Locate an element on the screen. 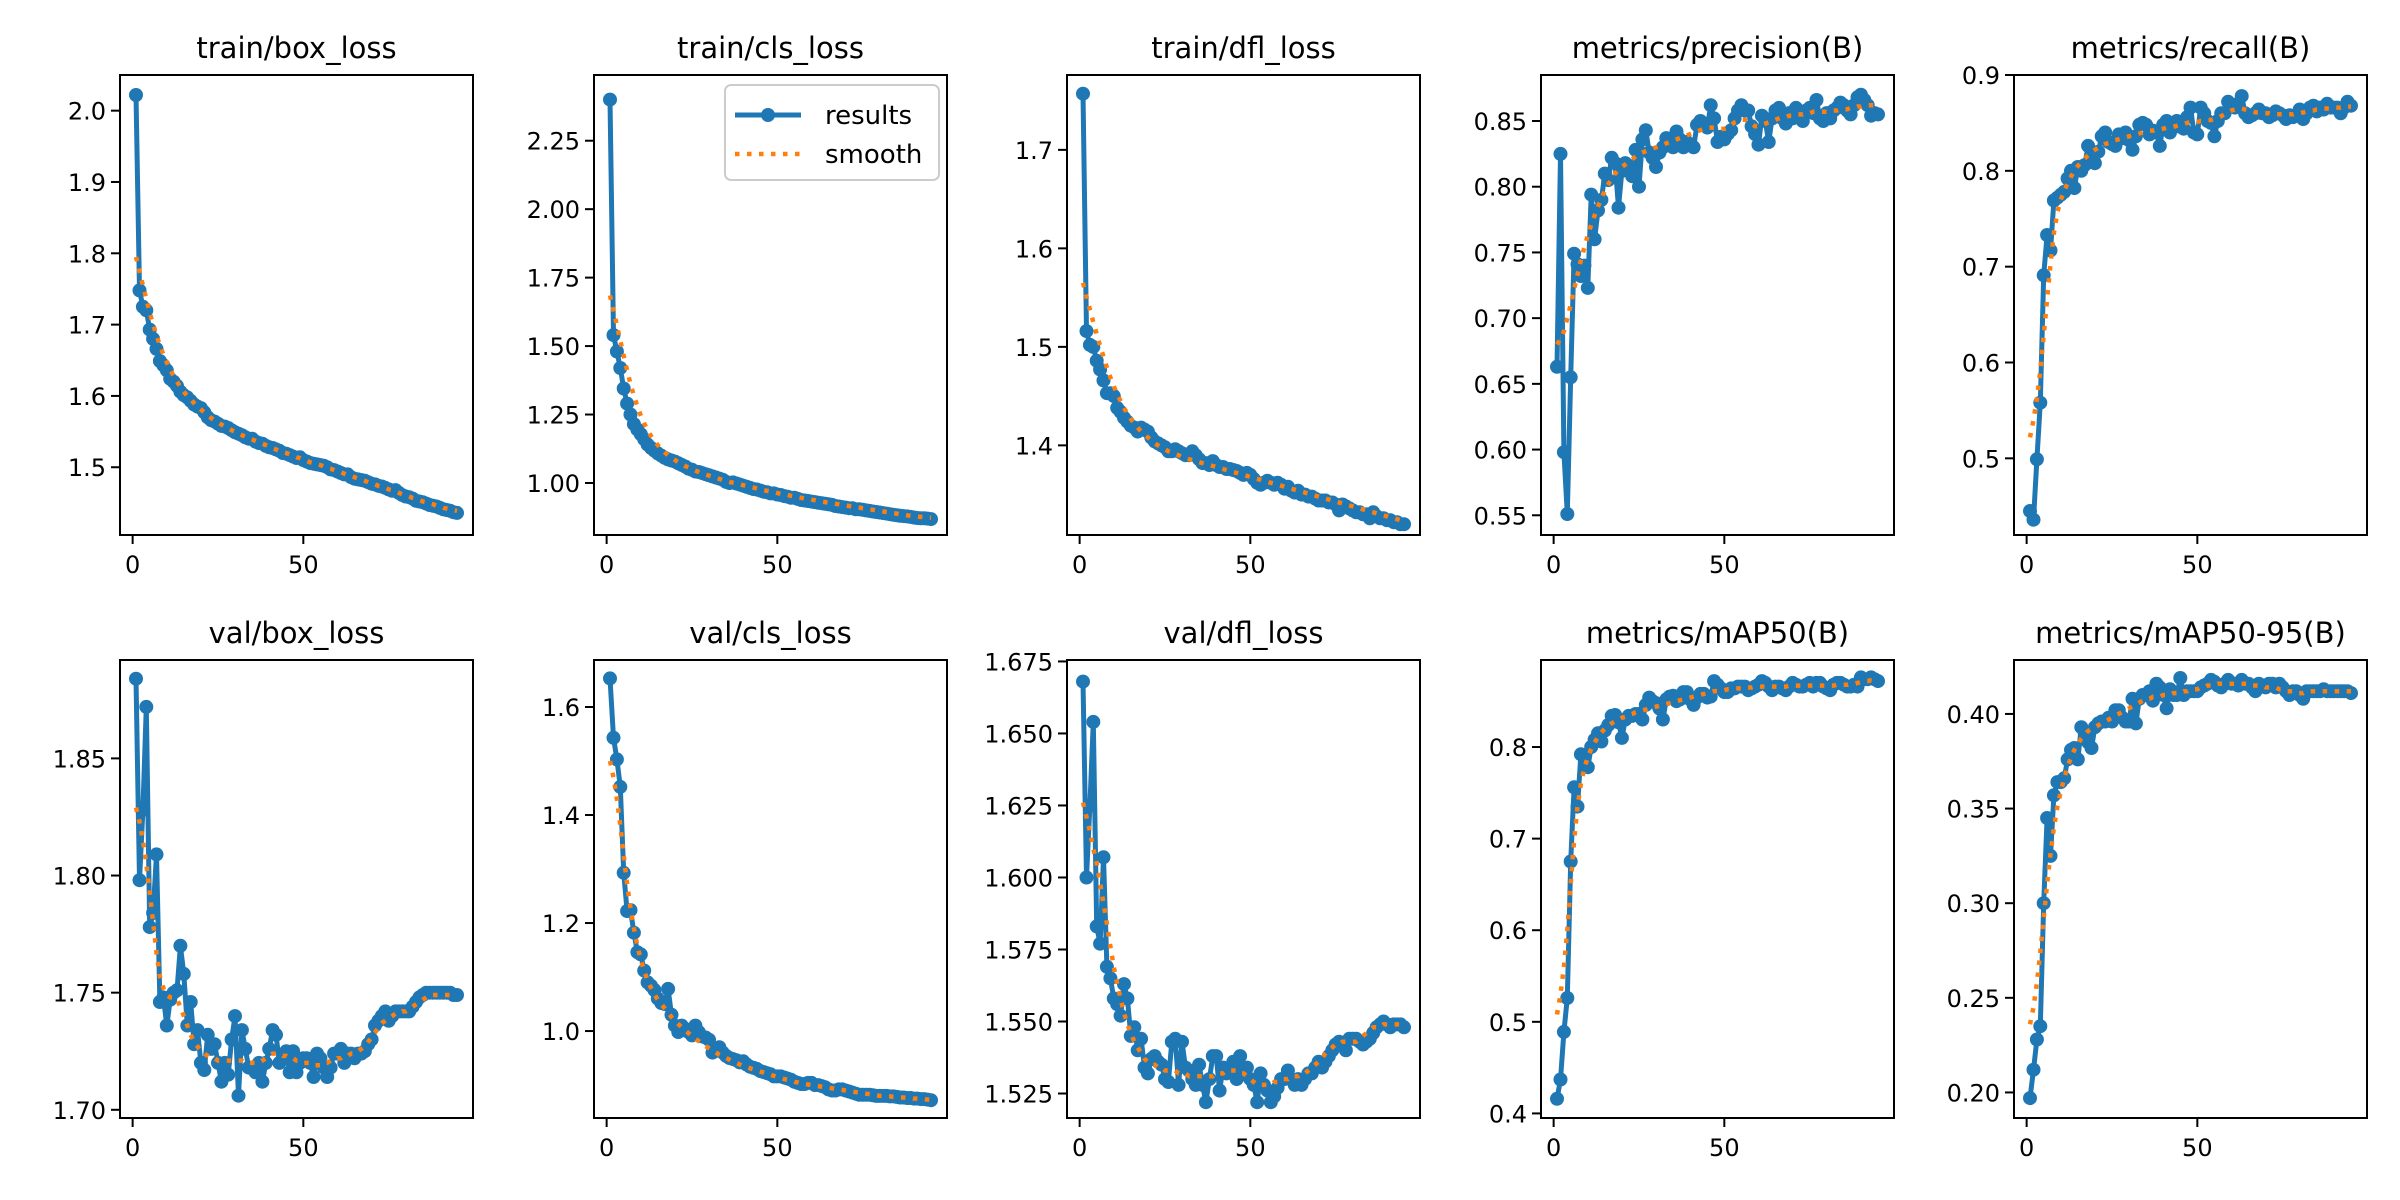 The height and width of the screenshot is (1200, 2400). y-tick-label: 0.8 is located at coordinates (1508, 748).